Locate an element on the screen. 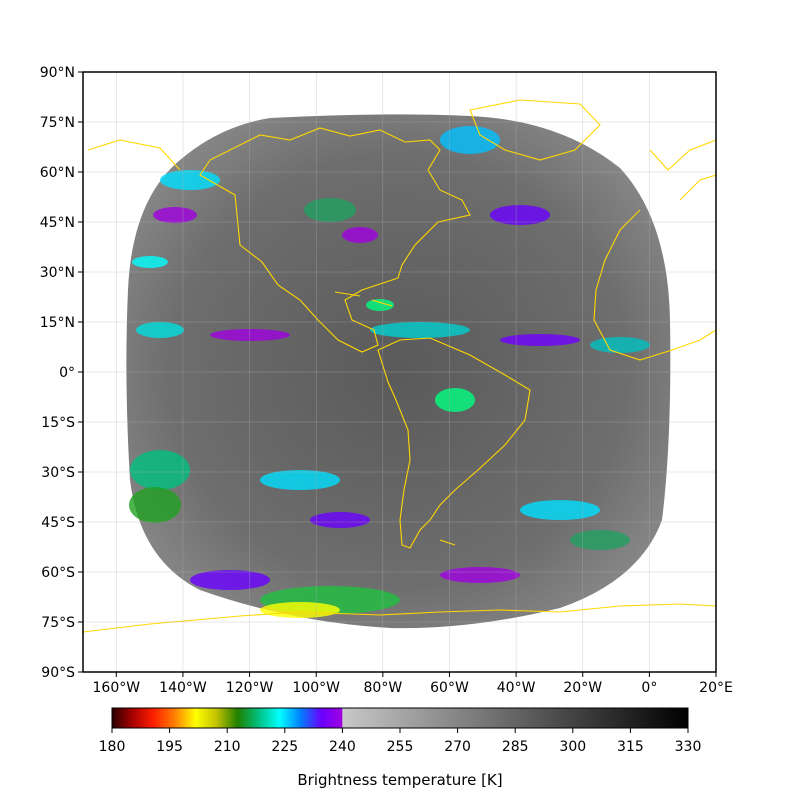  lon-tick-label-3: 100°W is located at coordinates (316, 688).